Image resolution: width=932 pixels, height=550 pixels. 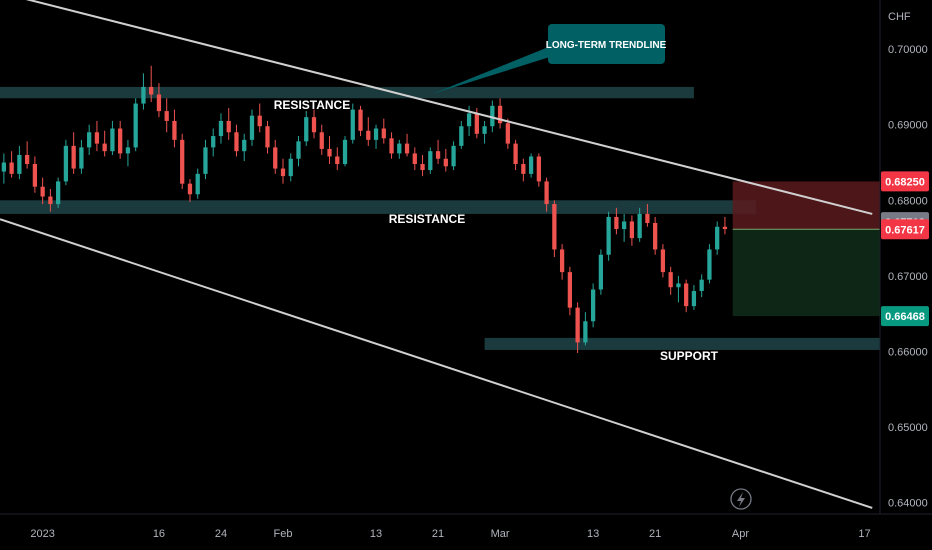 I want to click on price-tag-label: 0.67617, so click(x=905, y=230).